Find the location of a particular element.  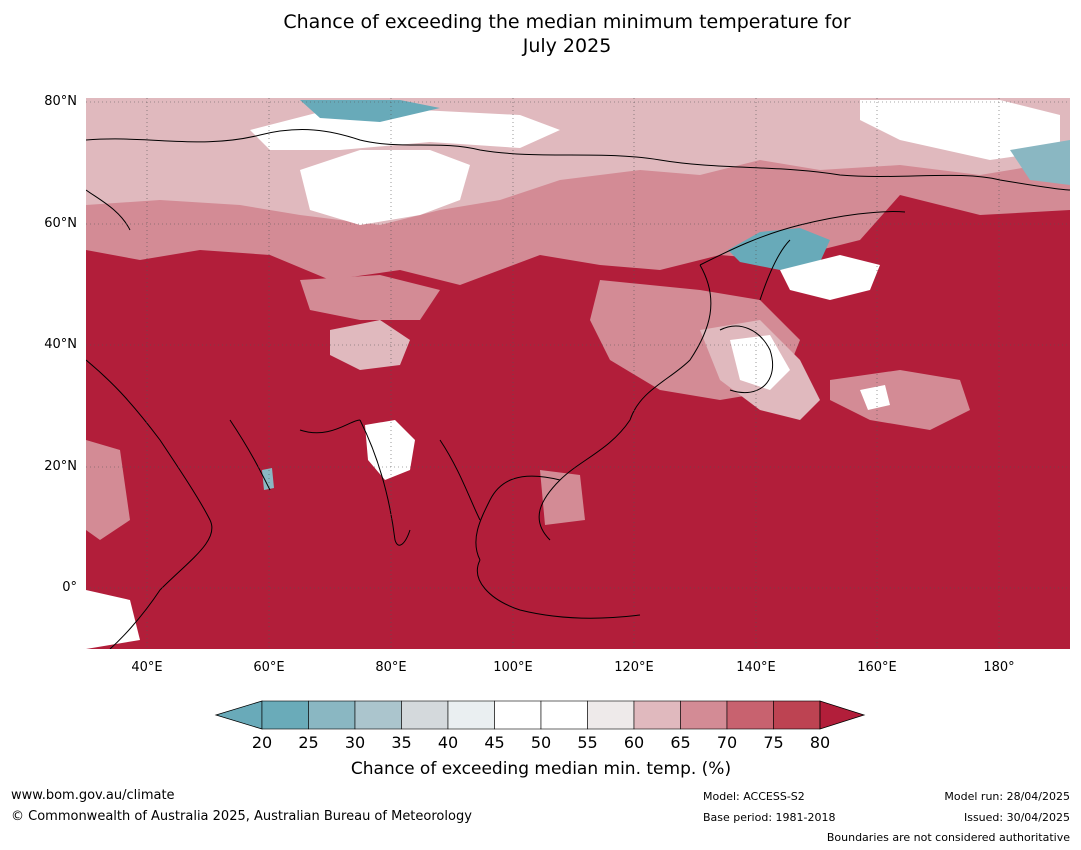

footer-model-run: Model run: 28/04/2025 is located at coordinates (1007, 796).